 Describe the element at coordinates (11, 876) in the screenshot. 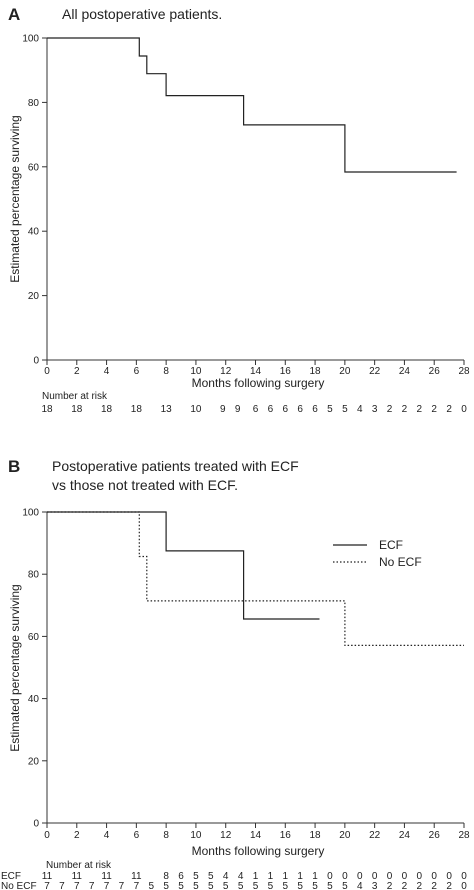

I see `risk-row-label: ECF` at that location.